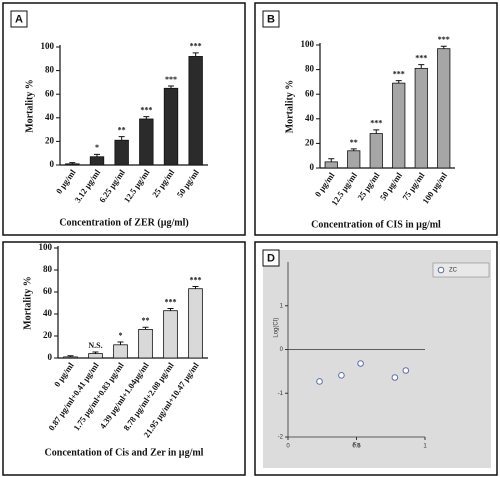  What do you see at coordinates (281, 394) in the screenshot?
I see `y-tick-label: -1` at bounding box center [281, 394].